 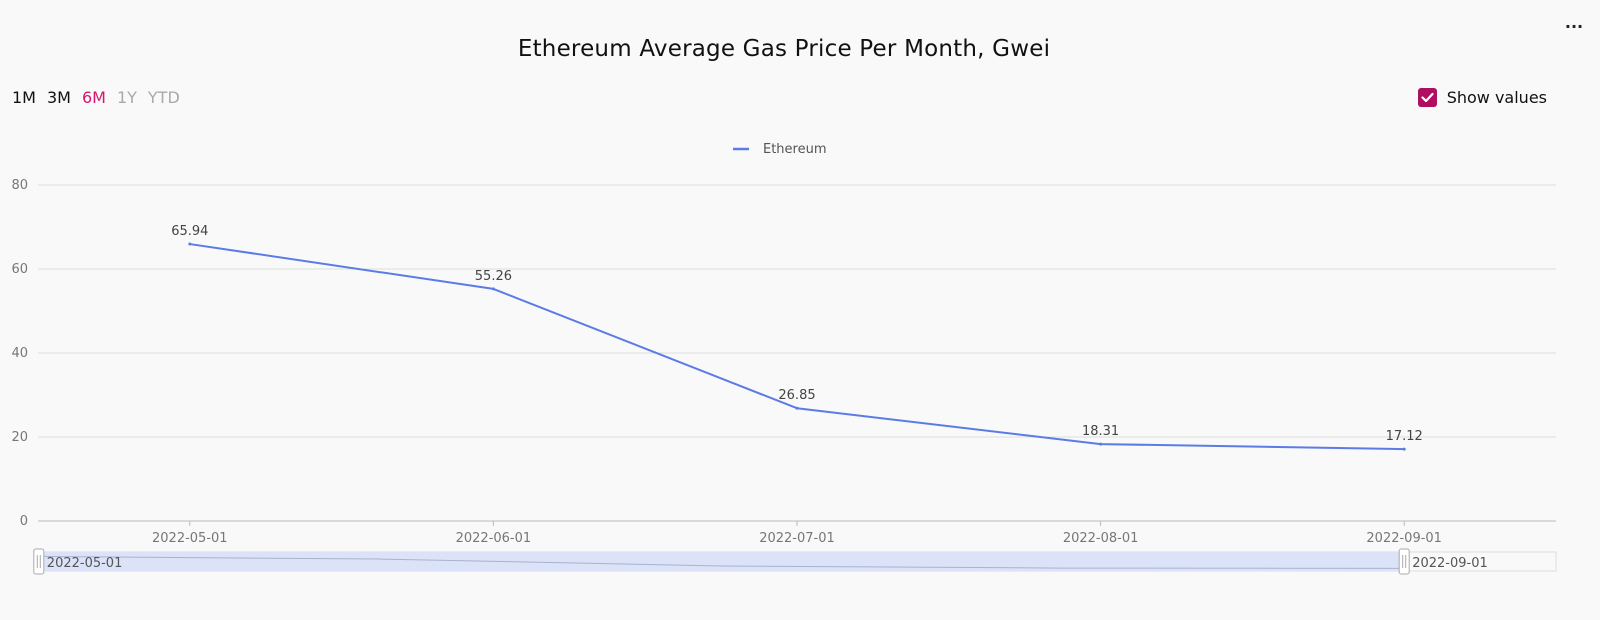 What do you see at coordinates (85, 563) in the screenshot?
I see `zoom-start-label: 2022-05-01` at bounding box center [85, 563].